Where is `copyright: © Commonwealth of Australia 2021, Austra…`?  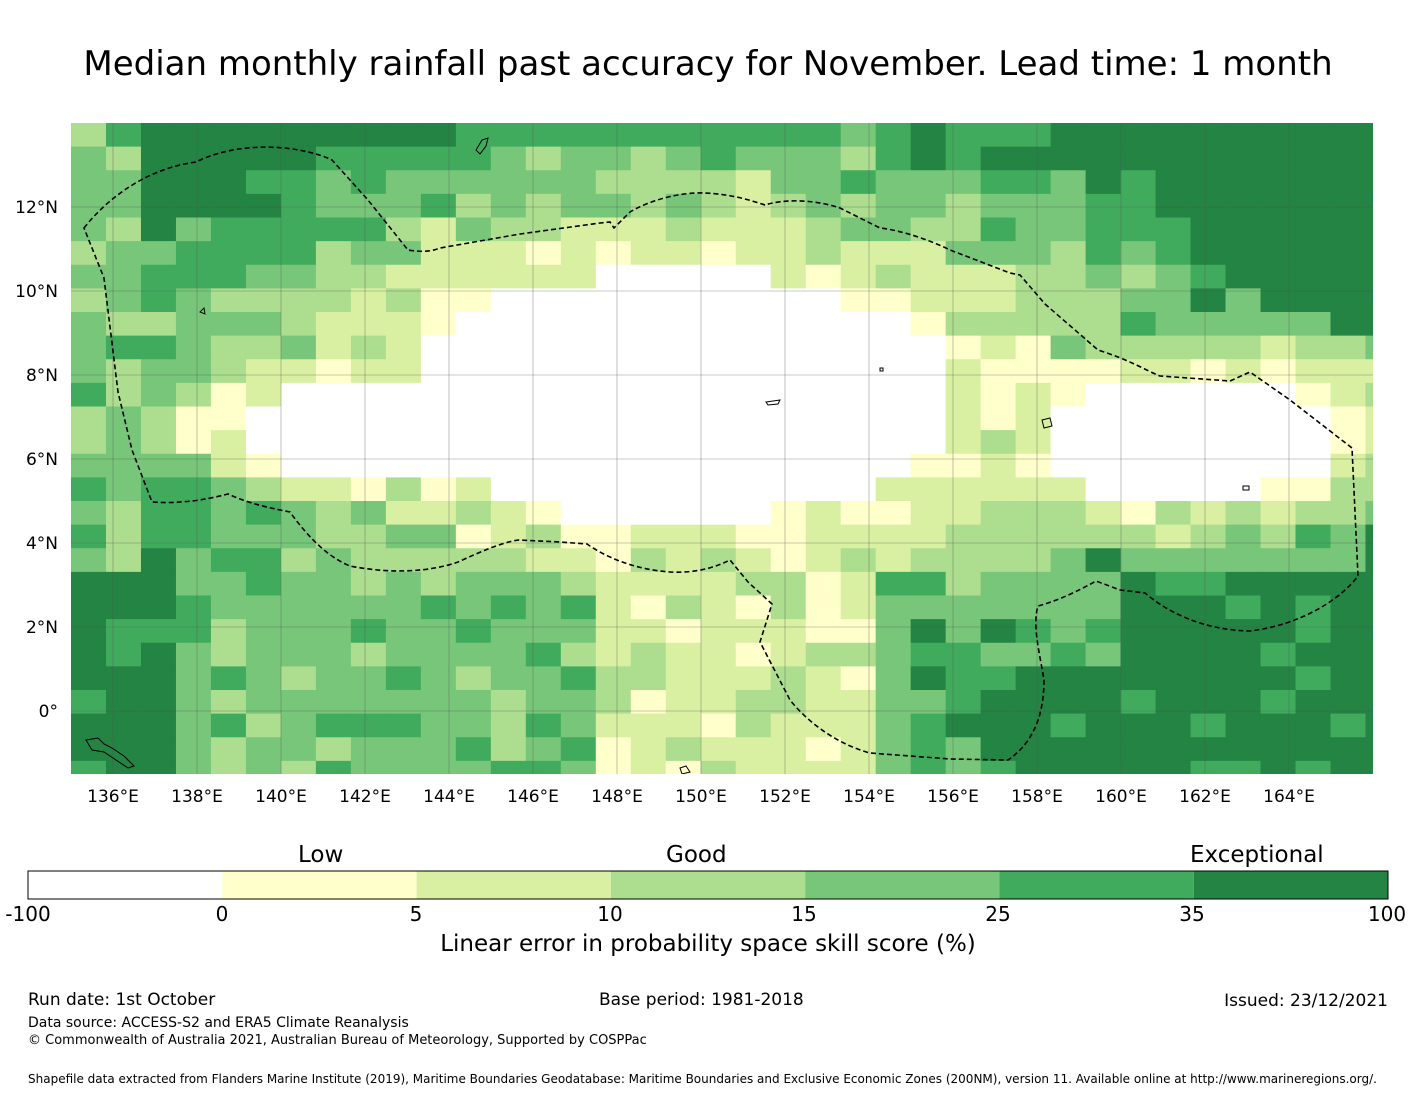 copyright: © Commonwealth of Australia 2021, Austra… is located at coordinates (337, 1040).